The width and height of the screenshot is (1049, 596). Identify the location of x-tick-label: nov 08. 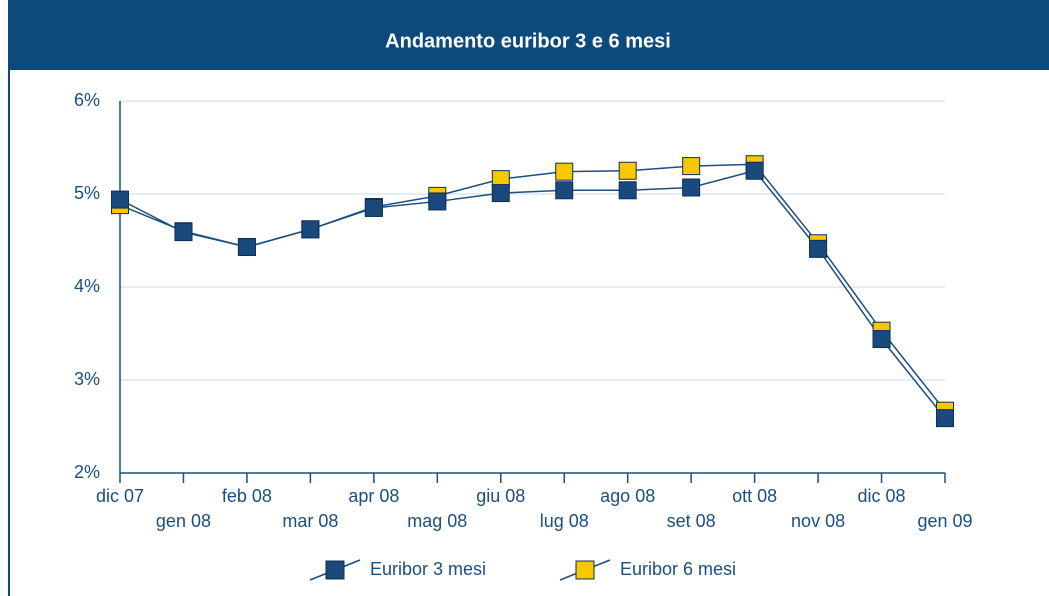
(818, 521).